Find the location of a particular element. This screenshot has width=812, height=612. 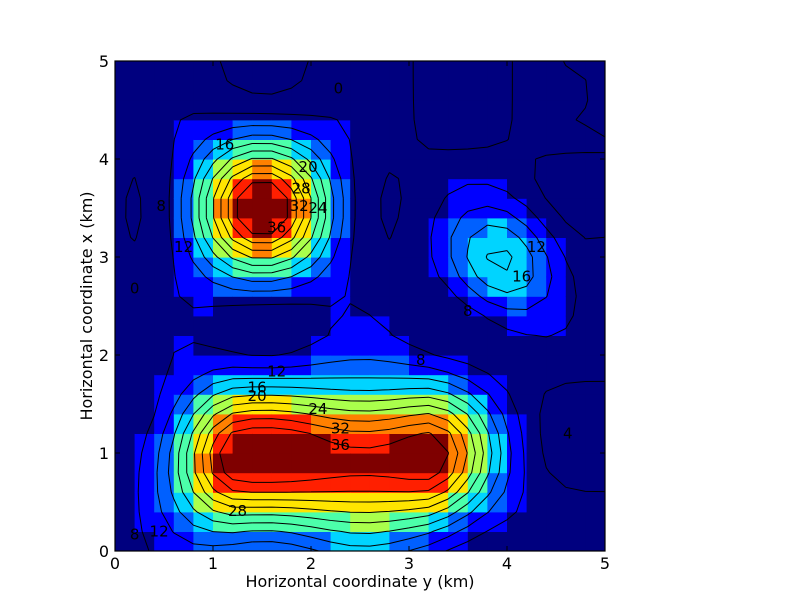

contour-label: 0 is located at coordinates (135, 288).